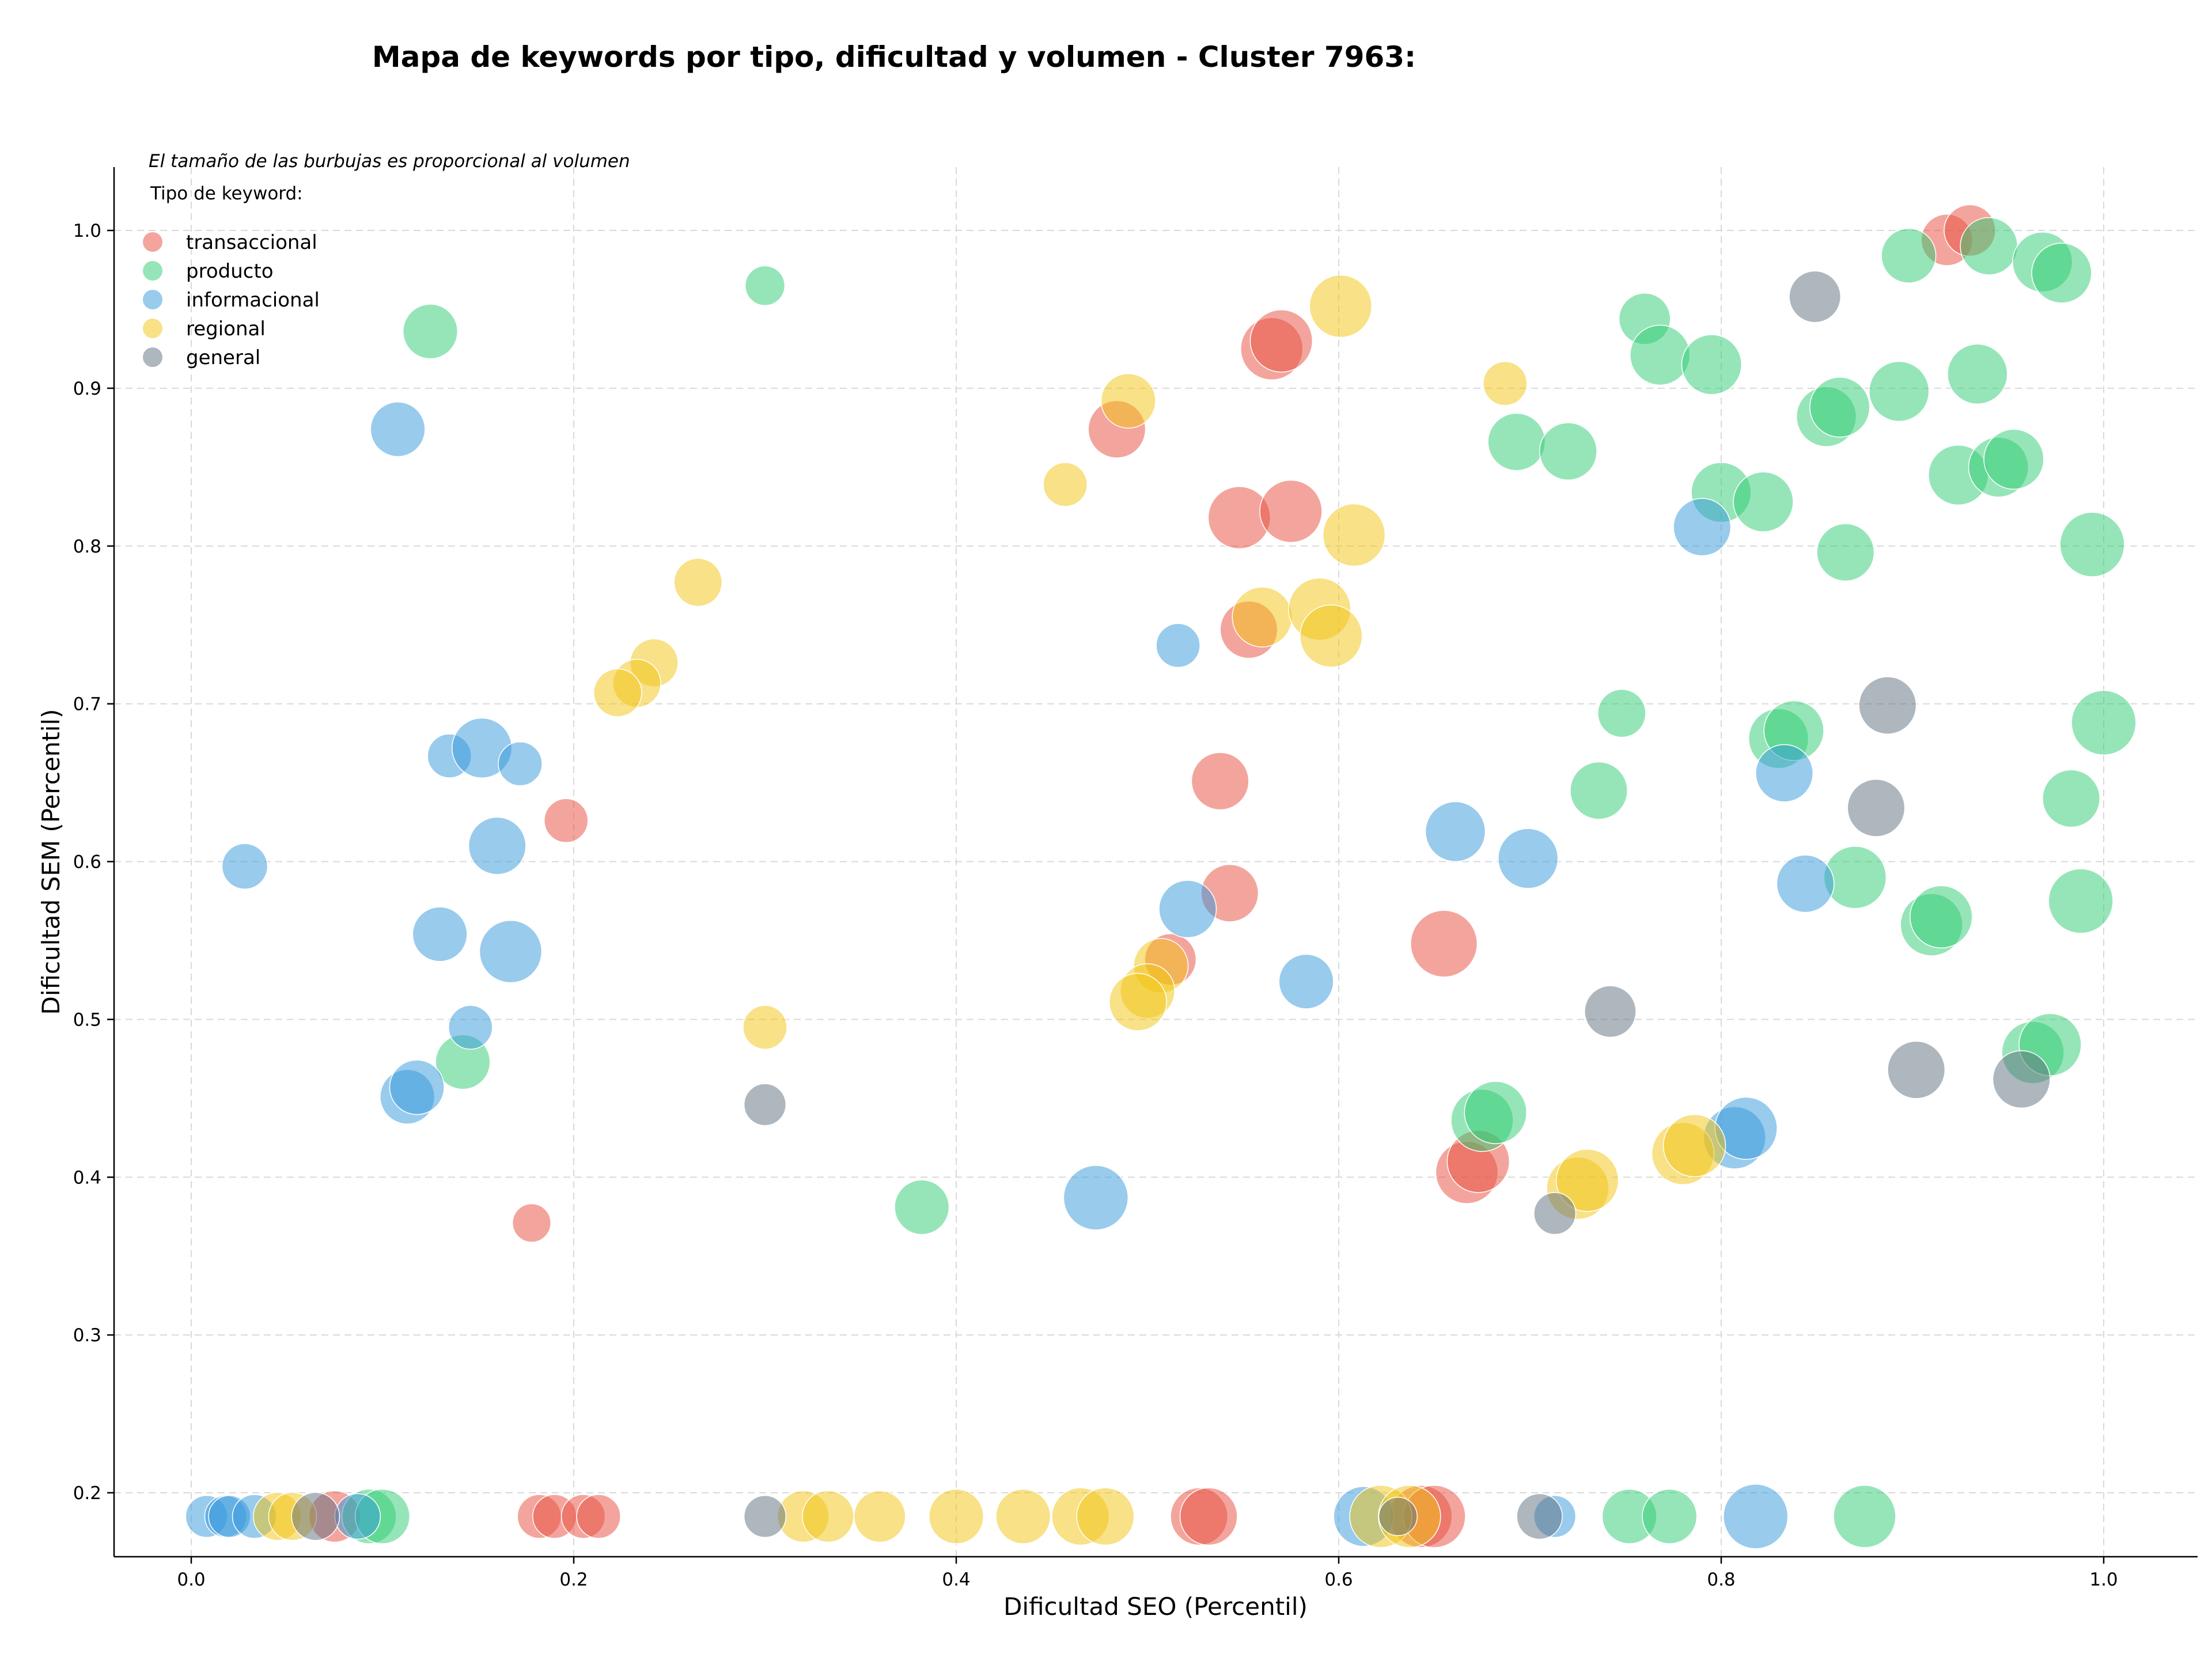  What do you see at coordinates (51, 862) in the screenshot?
I see `y-axis-label: Dificultad SEM (Percentil)` at bounding box center [51, 862].